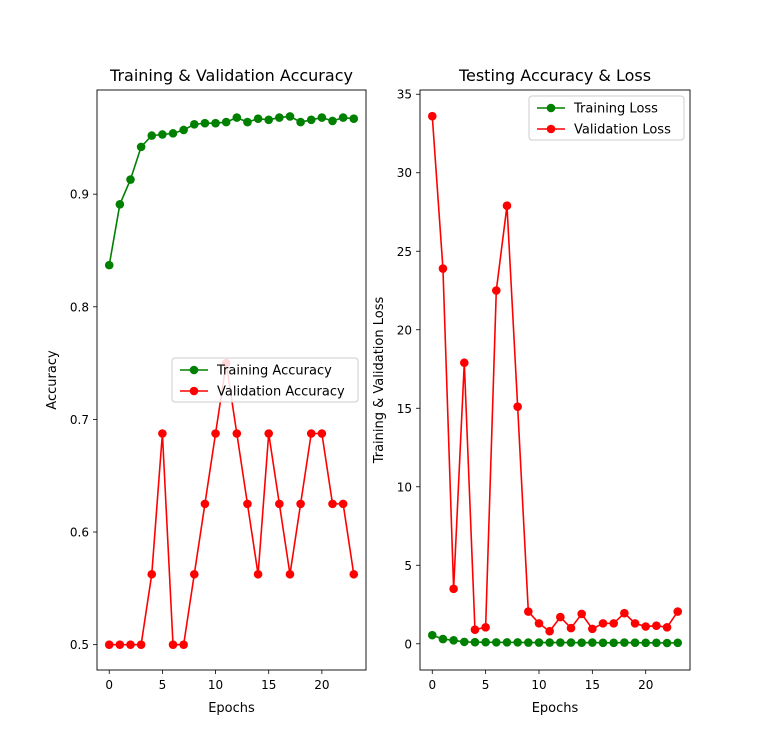 The image size is (766, 754). What do you see at coordinates (615, 109) in the screenshot?
I see `legend-label: Training Loss` at bounding box center [615, 109].